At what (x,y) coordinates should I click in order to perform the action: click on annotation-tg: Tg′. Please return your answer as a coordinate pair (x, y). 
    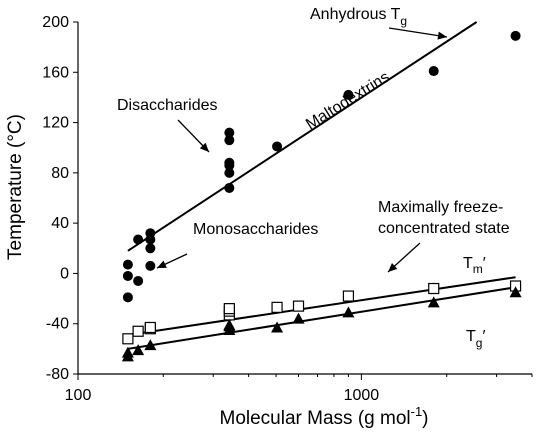
    Looking at the image, I should click on (475, 339).